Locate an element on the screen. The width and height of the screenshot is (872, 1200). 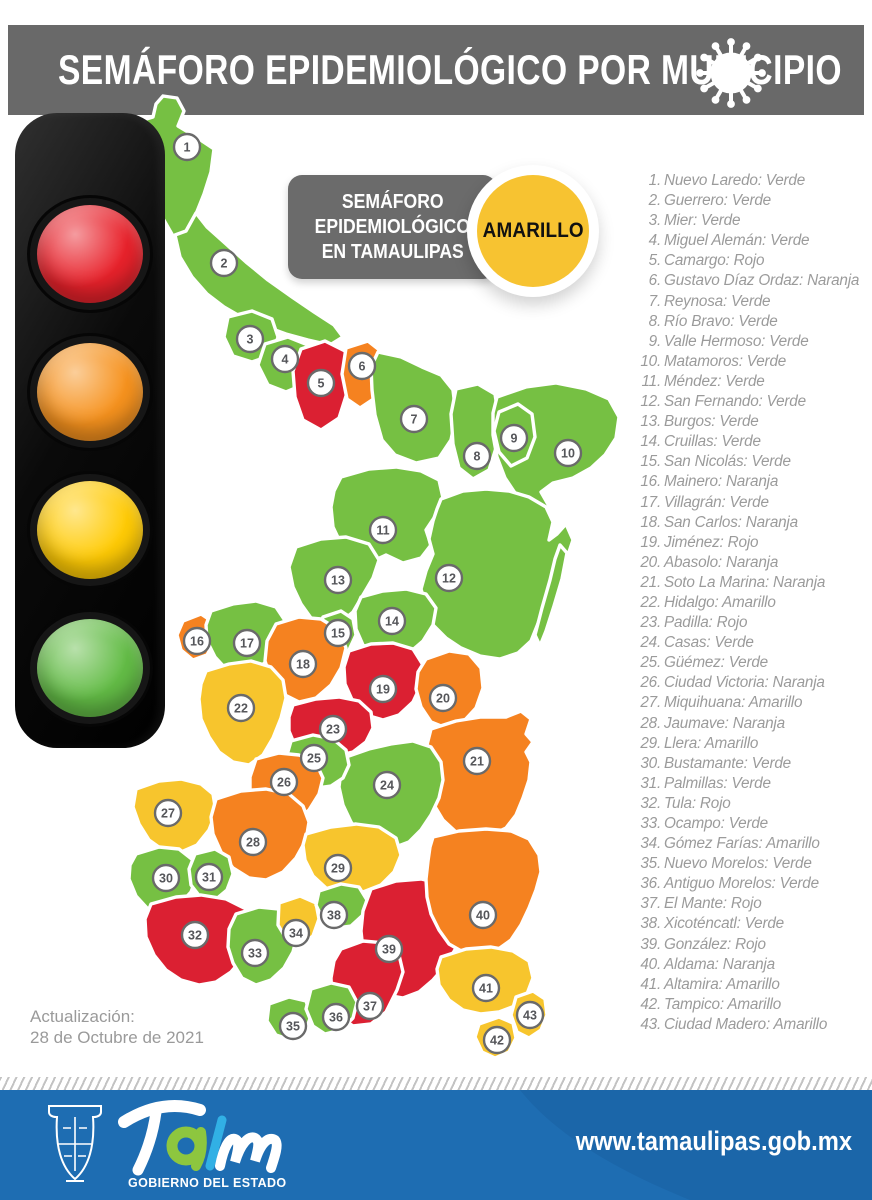
legend-item-number: 29. is located at coordinates (650, 743).